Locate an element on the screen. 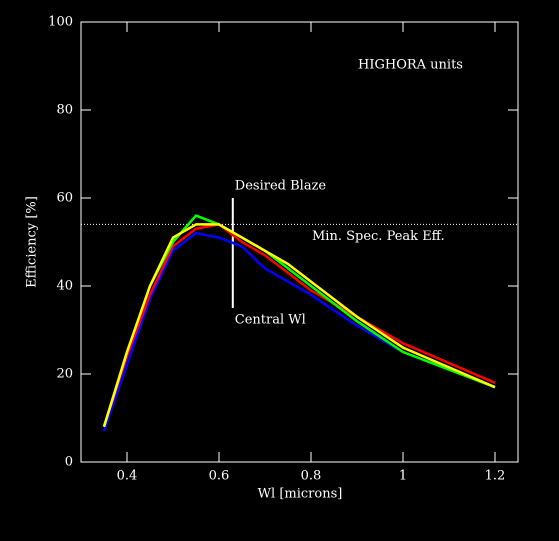 This screenshot has height=541, width=559. annotation: HIGHORA units is located at coordinates (410, 65).